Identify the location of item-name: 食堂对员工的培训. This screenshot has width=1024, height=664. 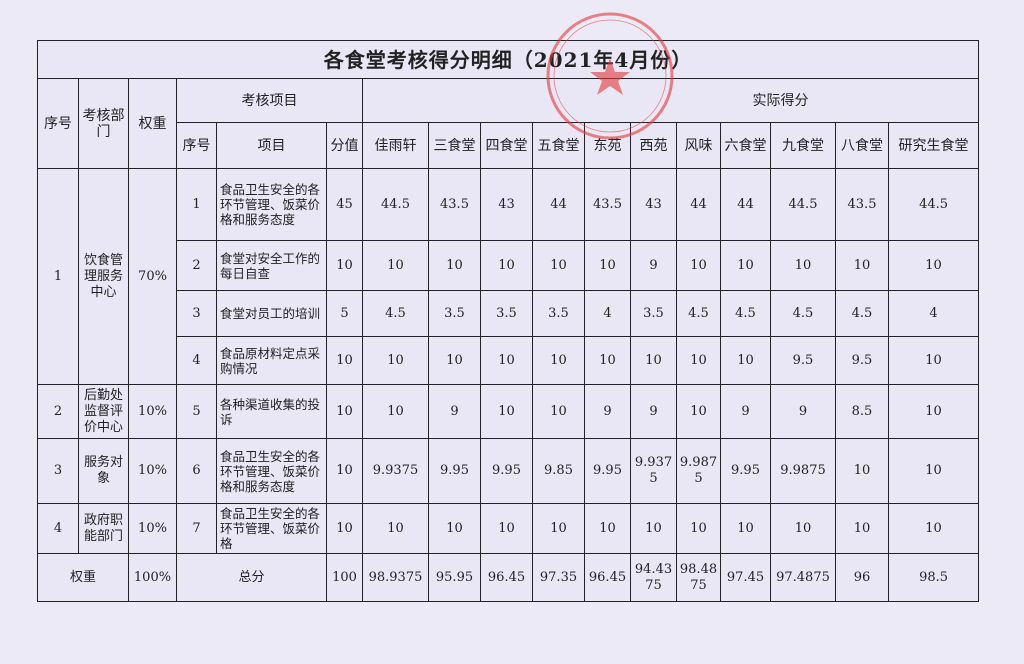
(271, 313).